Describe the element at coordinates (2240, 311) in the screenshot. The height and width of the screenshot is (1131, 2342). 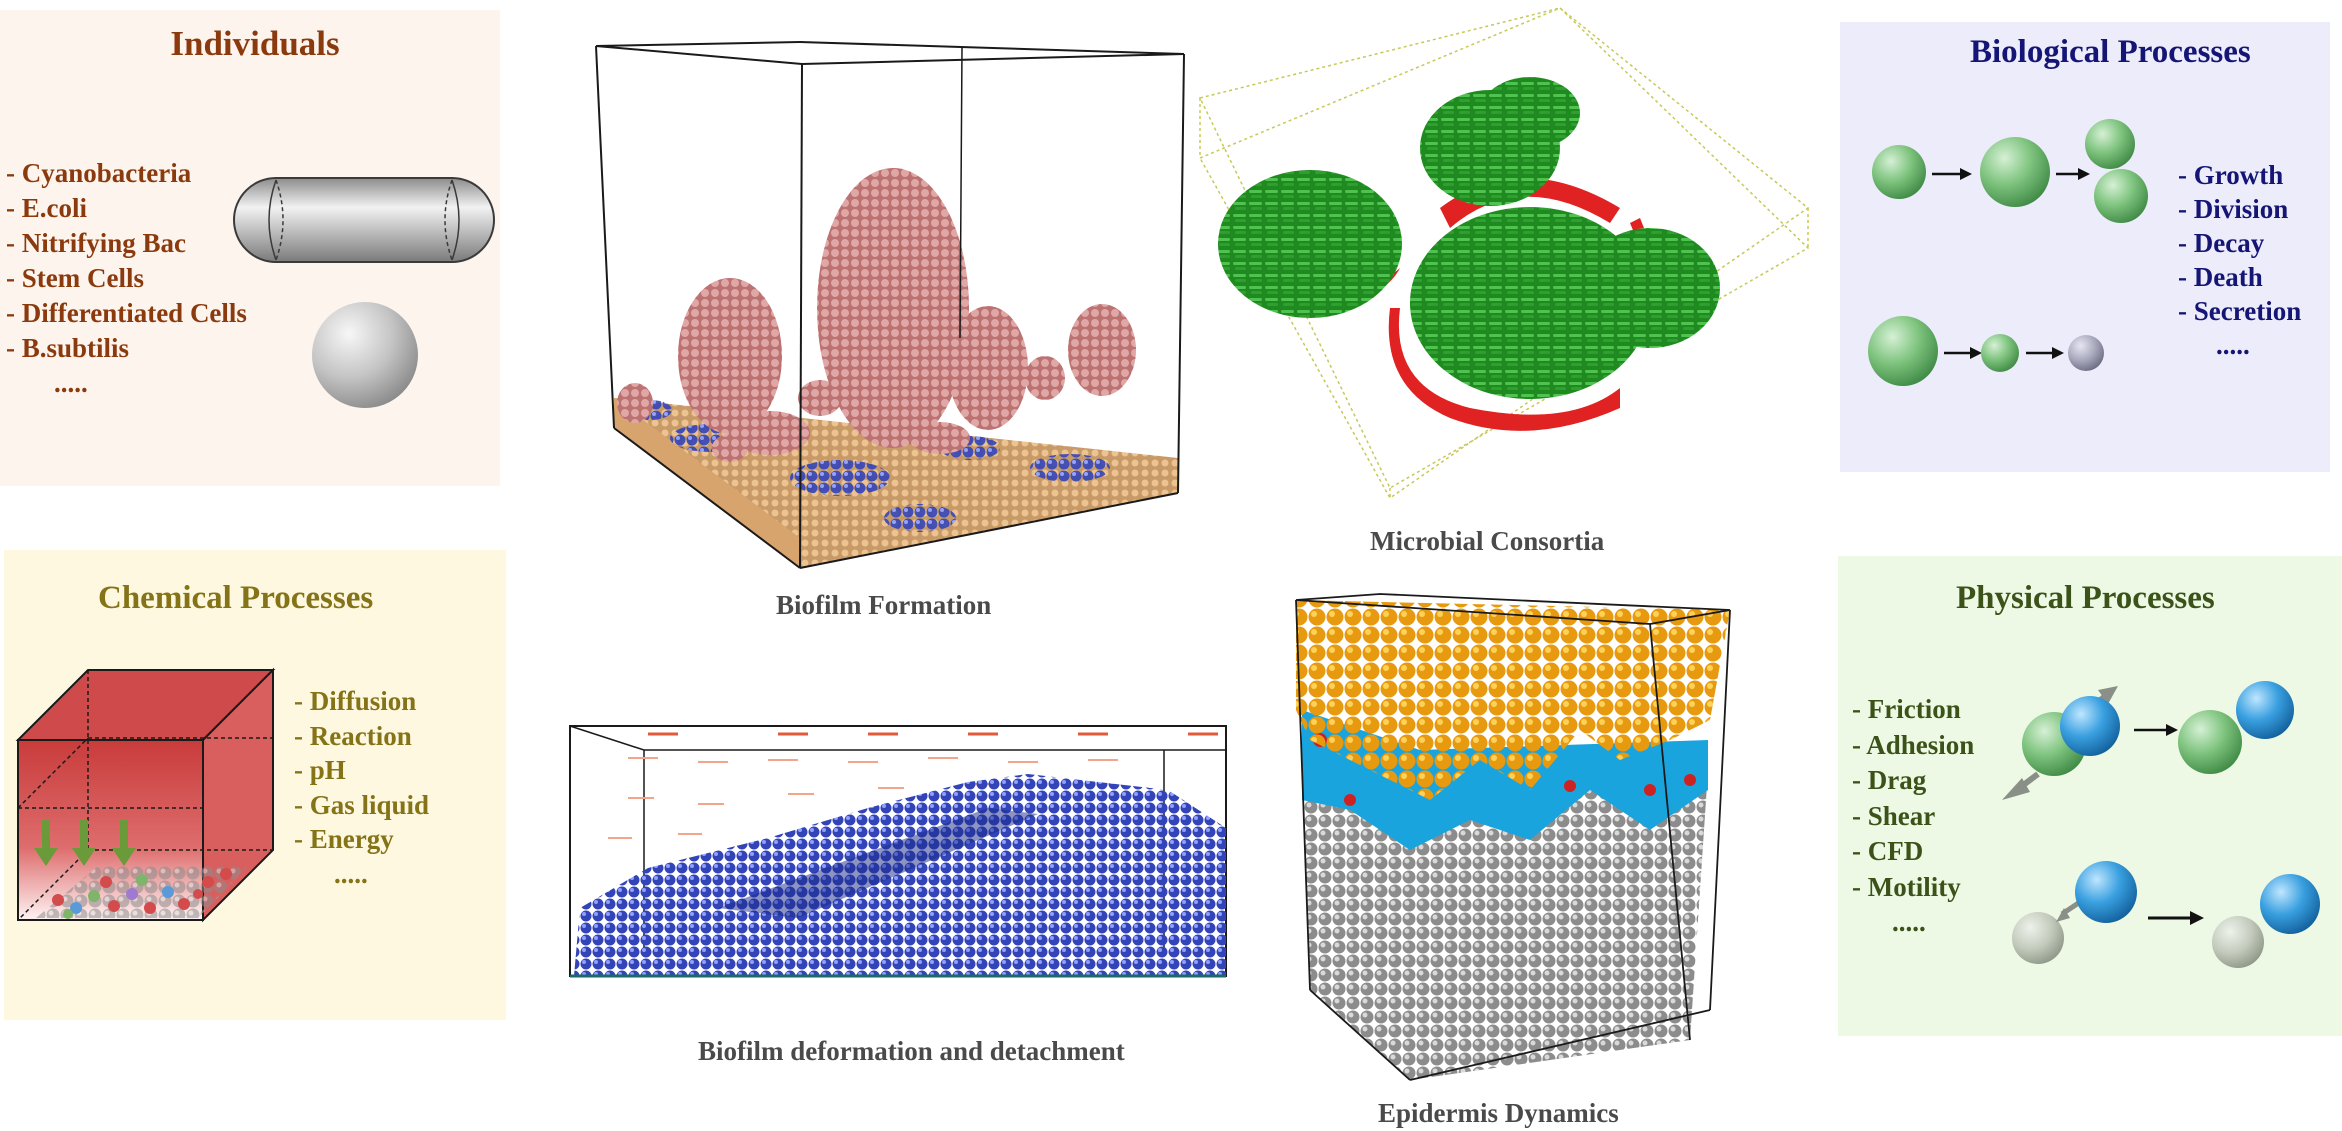
I see `list-item: - Secretion` at that location.